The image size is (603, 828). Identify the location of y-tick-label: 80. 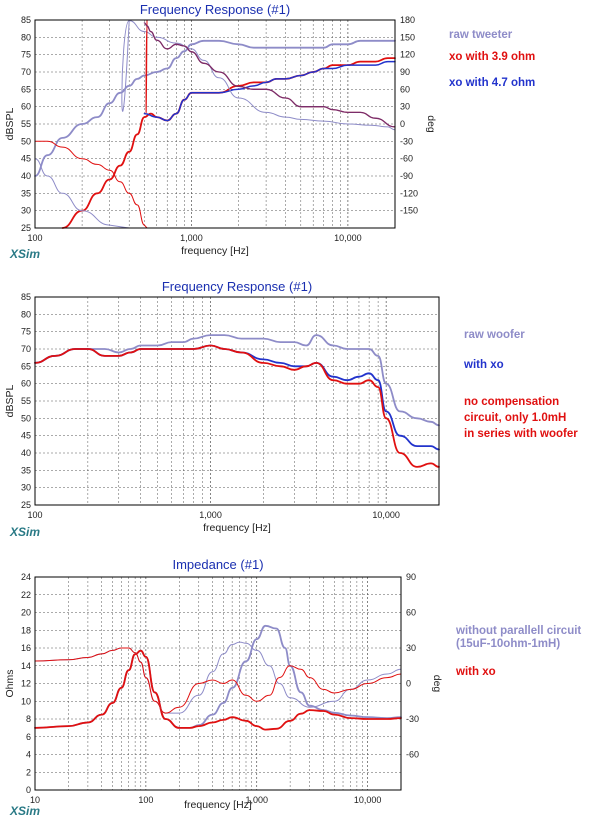
(26, 37).